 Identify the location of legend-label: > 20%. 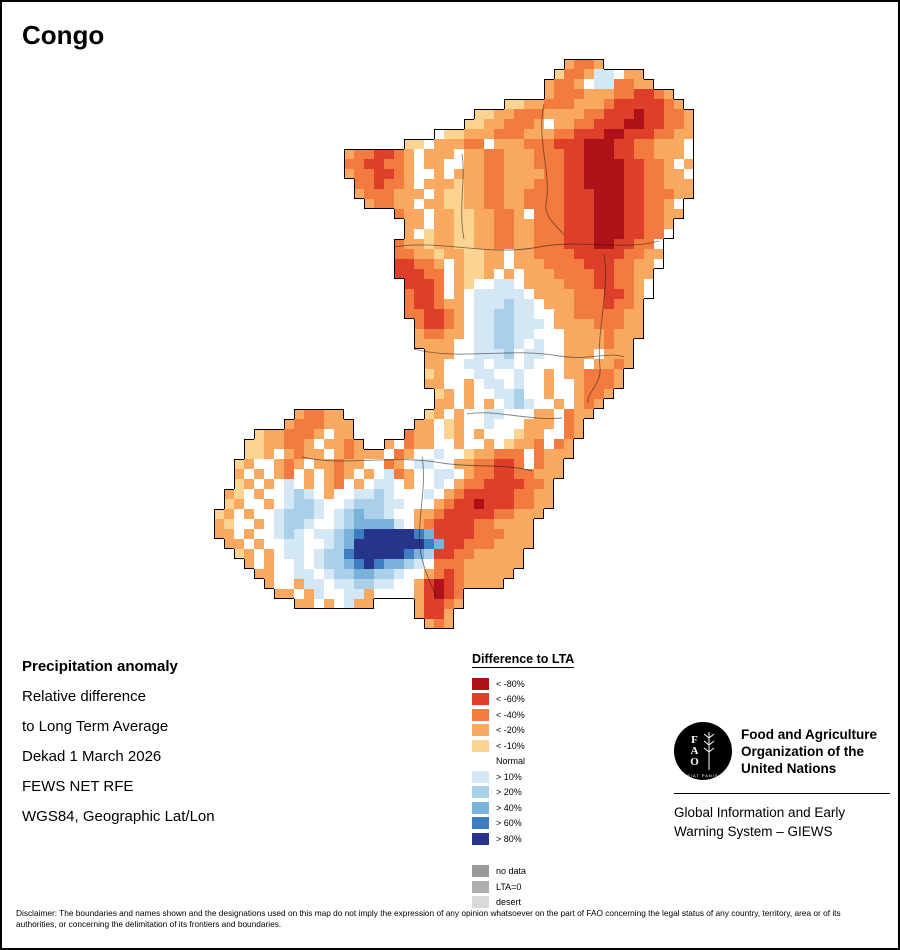
(509, 792).